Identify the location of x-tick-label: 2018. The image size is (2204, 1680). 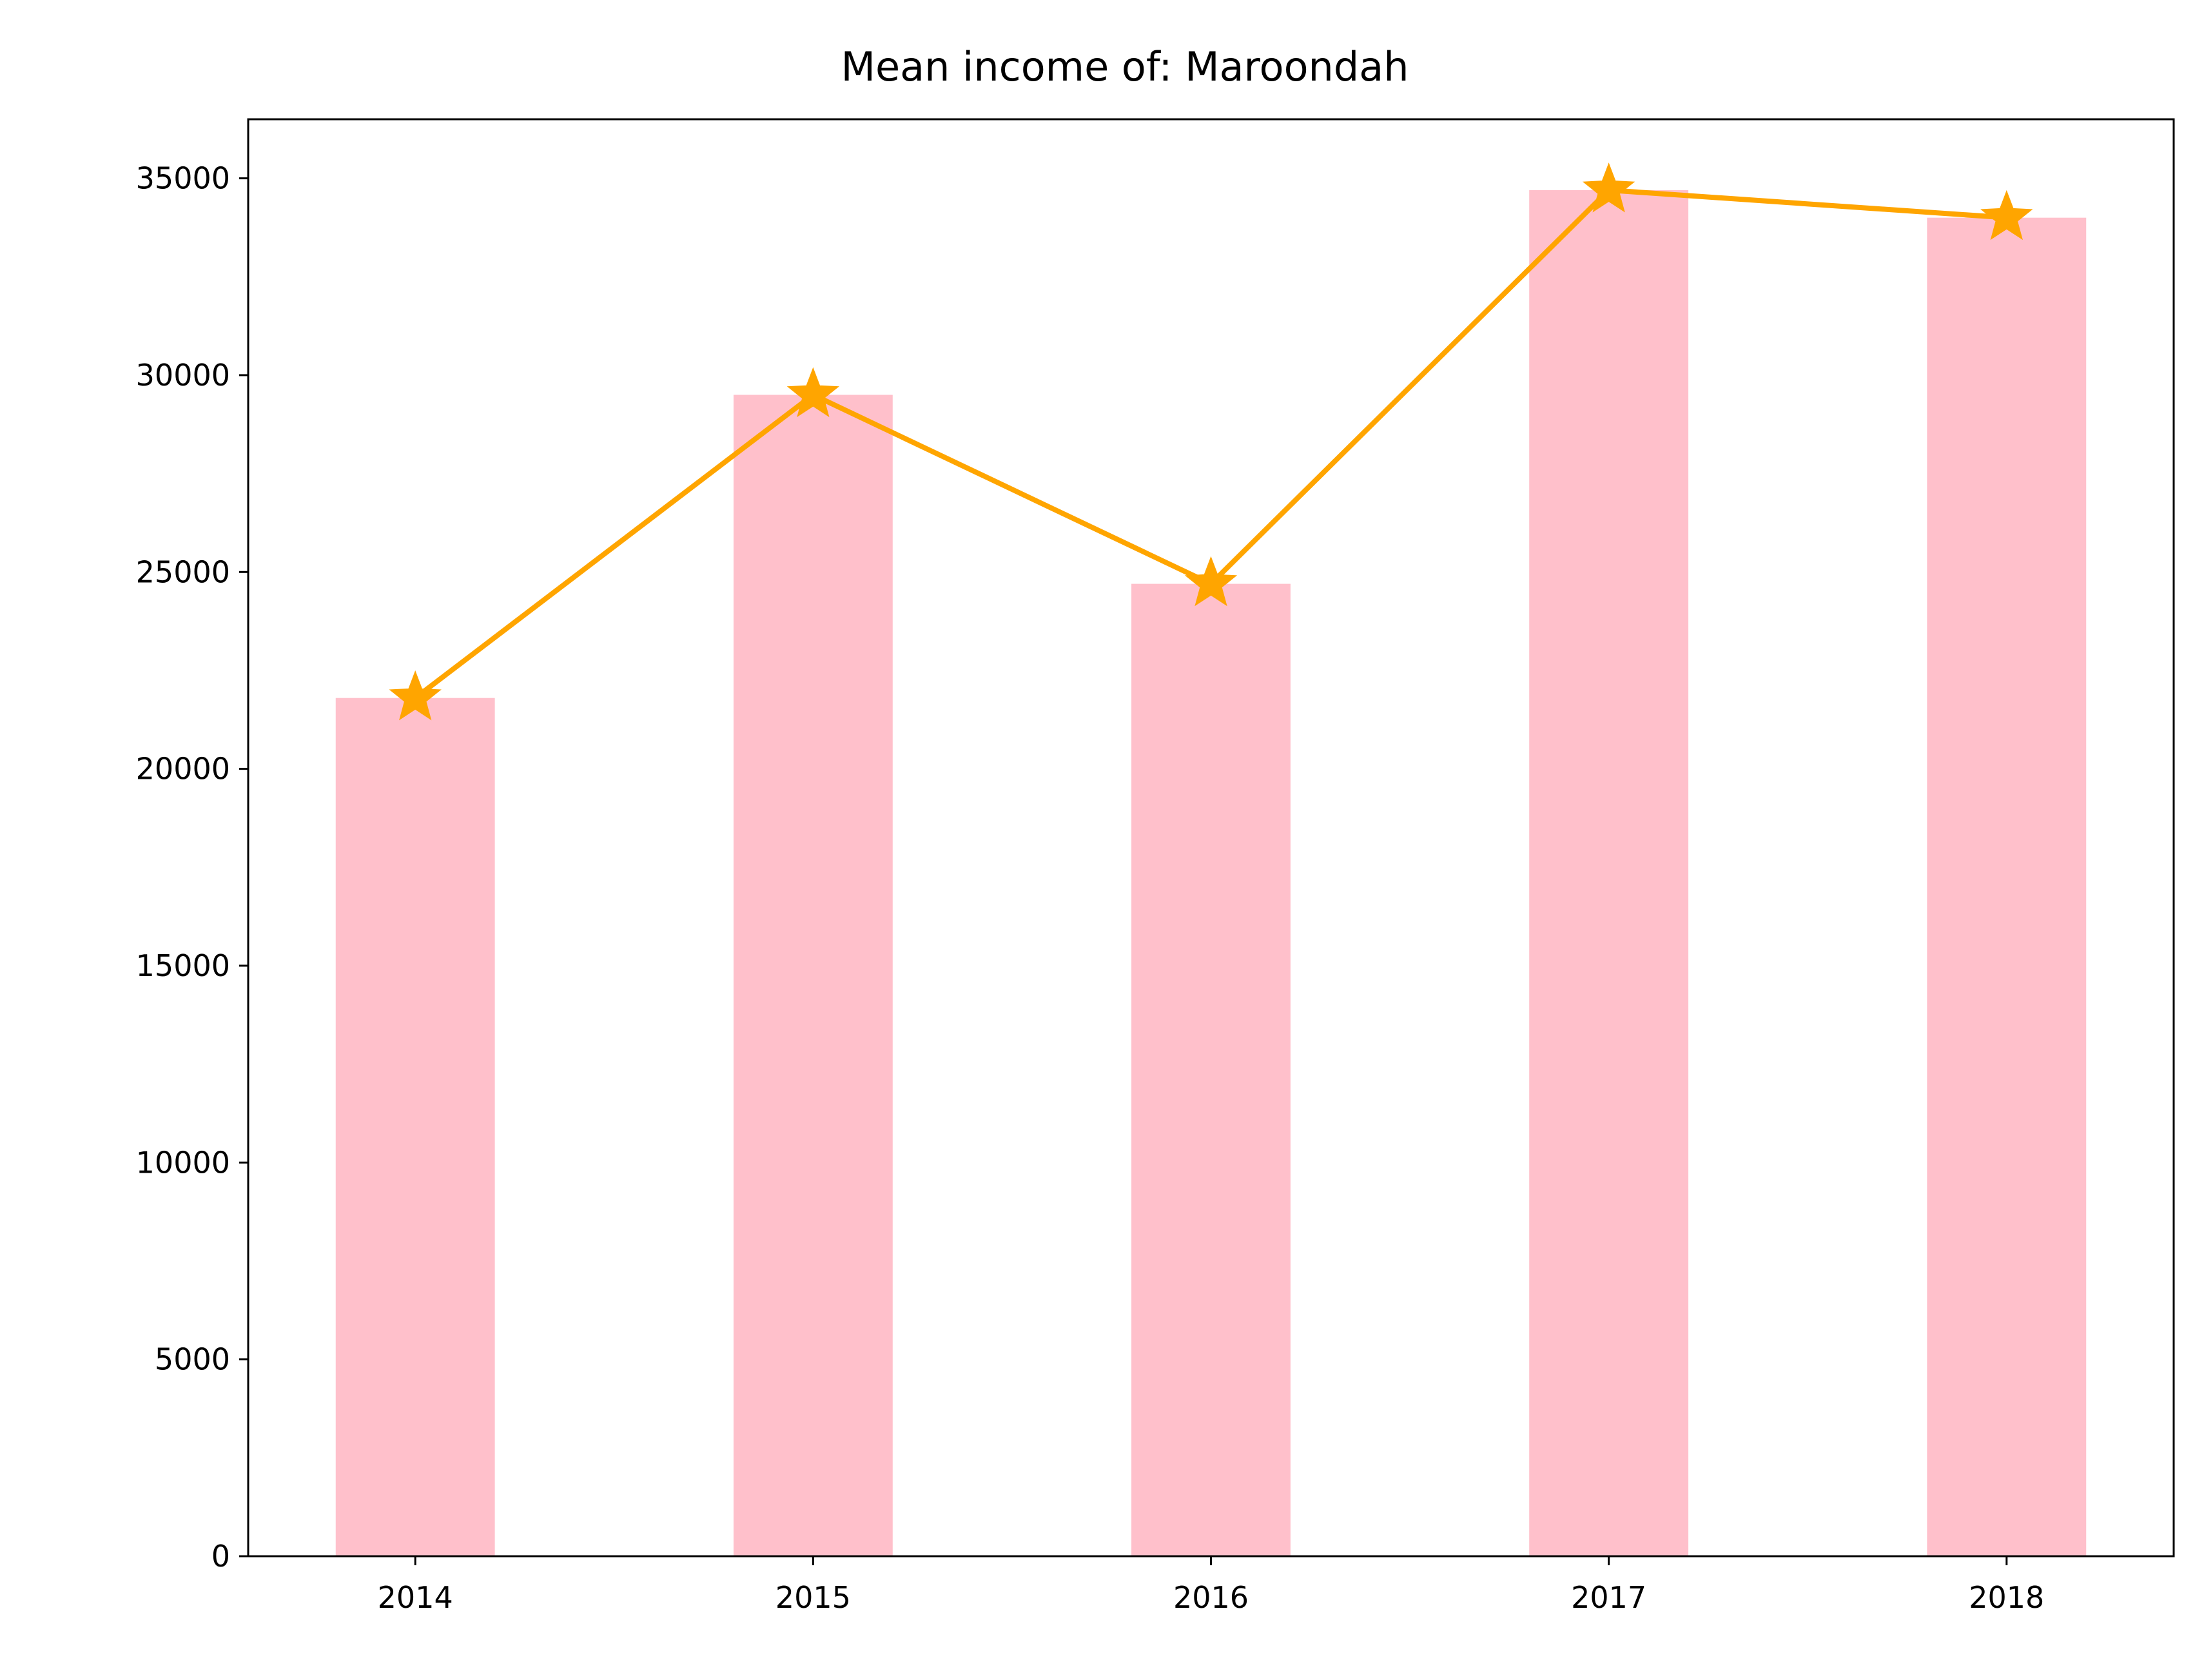
(2007, 1597).